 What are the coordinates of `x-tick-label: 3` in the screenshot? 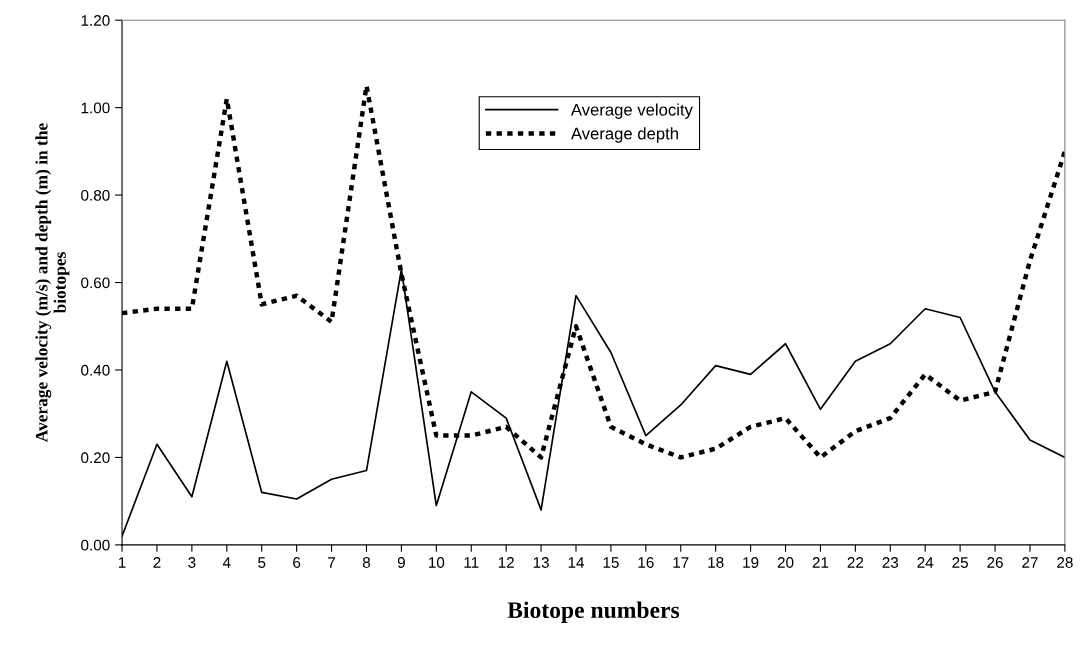 It's located at (192, 562).